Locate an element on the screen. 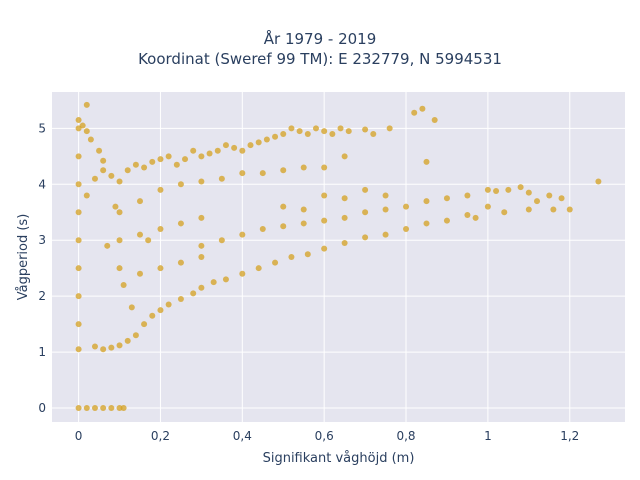 The height and width of the screenshot is (480, 640). x-tick-label: 1 is located at coordinates (488, 436).